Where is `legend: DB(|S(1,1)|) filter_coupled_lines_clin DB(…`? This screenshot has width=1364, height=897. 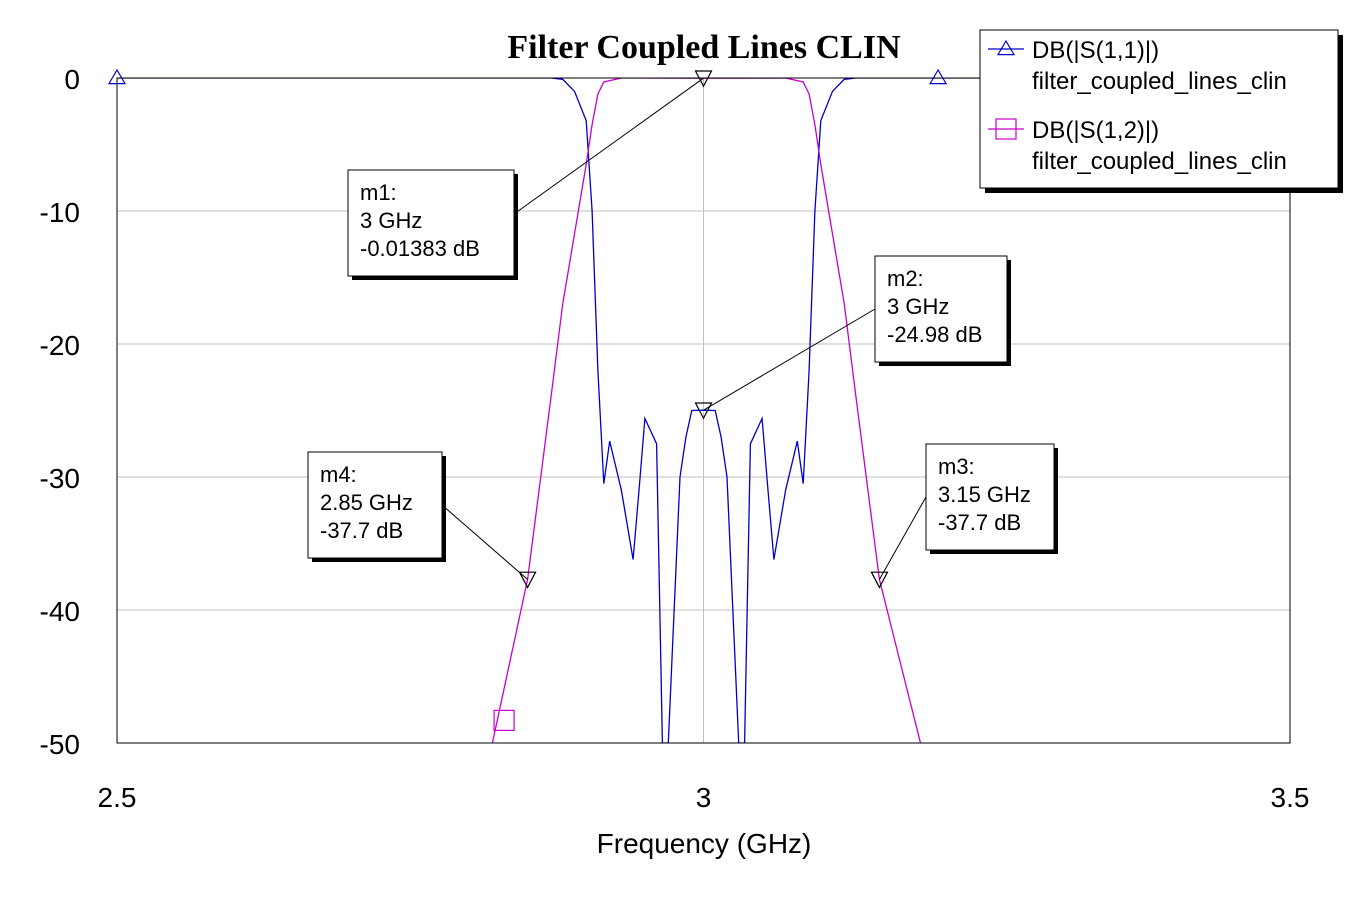 legend: DB(|S(1,1)|) filter_coupled_lines_clin DB(… is located at coordinates (1161, 111).